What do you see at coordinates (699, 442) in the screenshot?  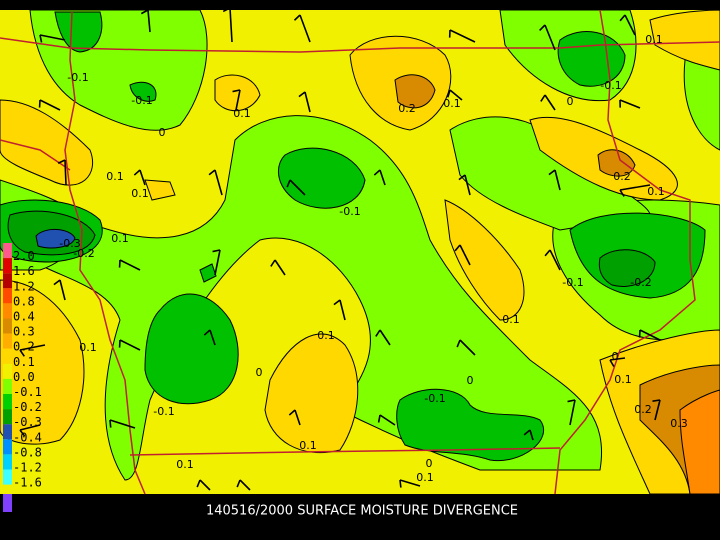 I see `dark-orange-region` at bounding box center [699, 442].